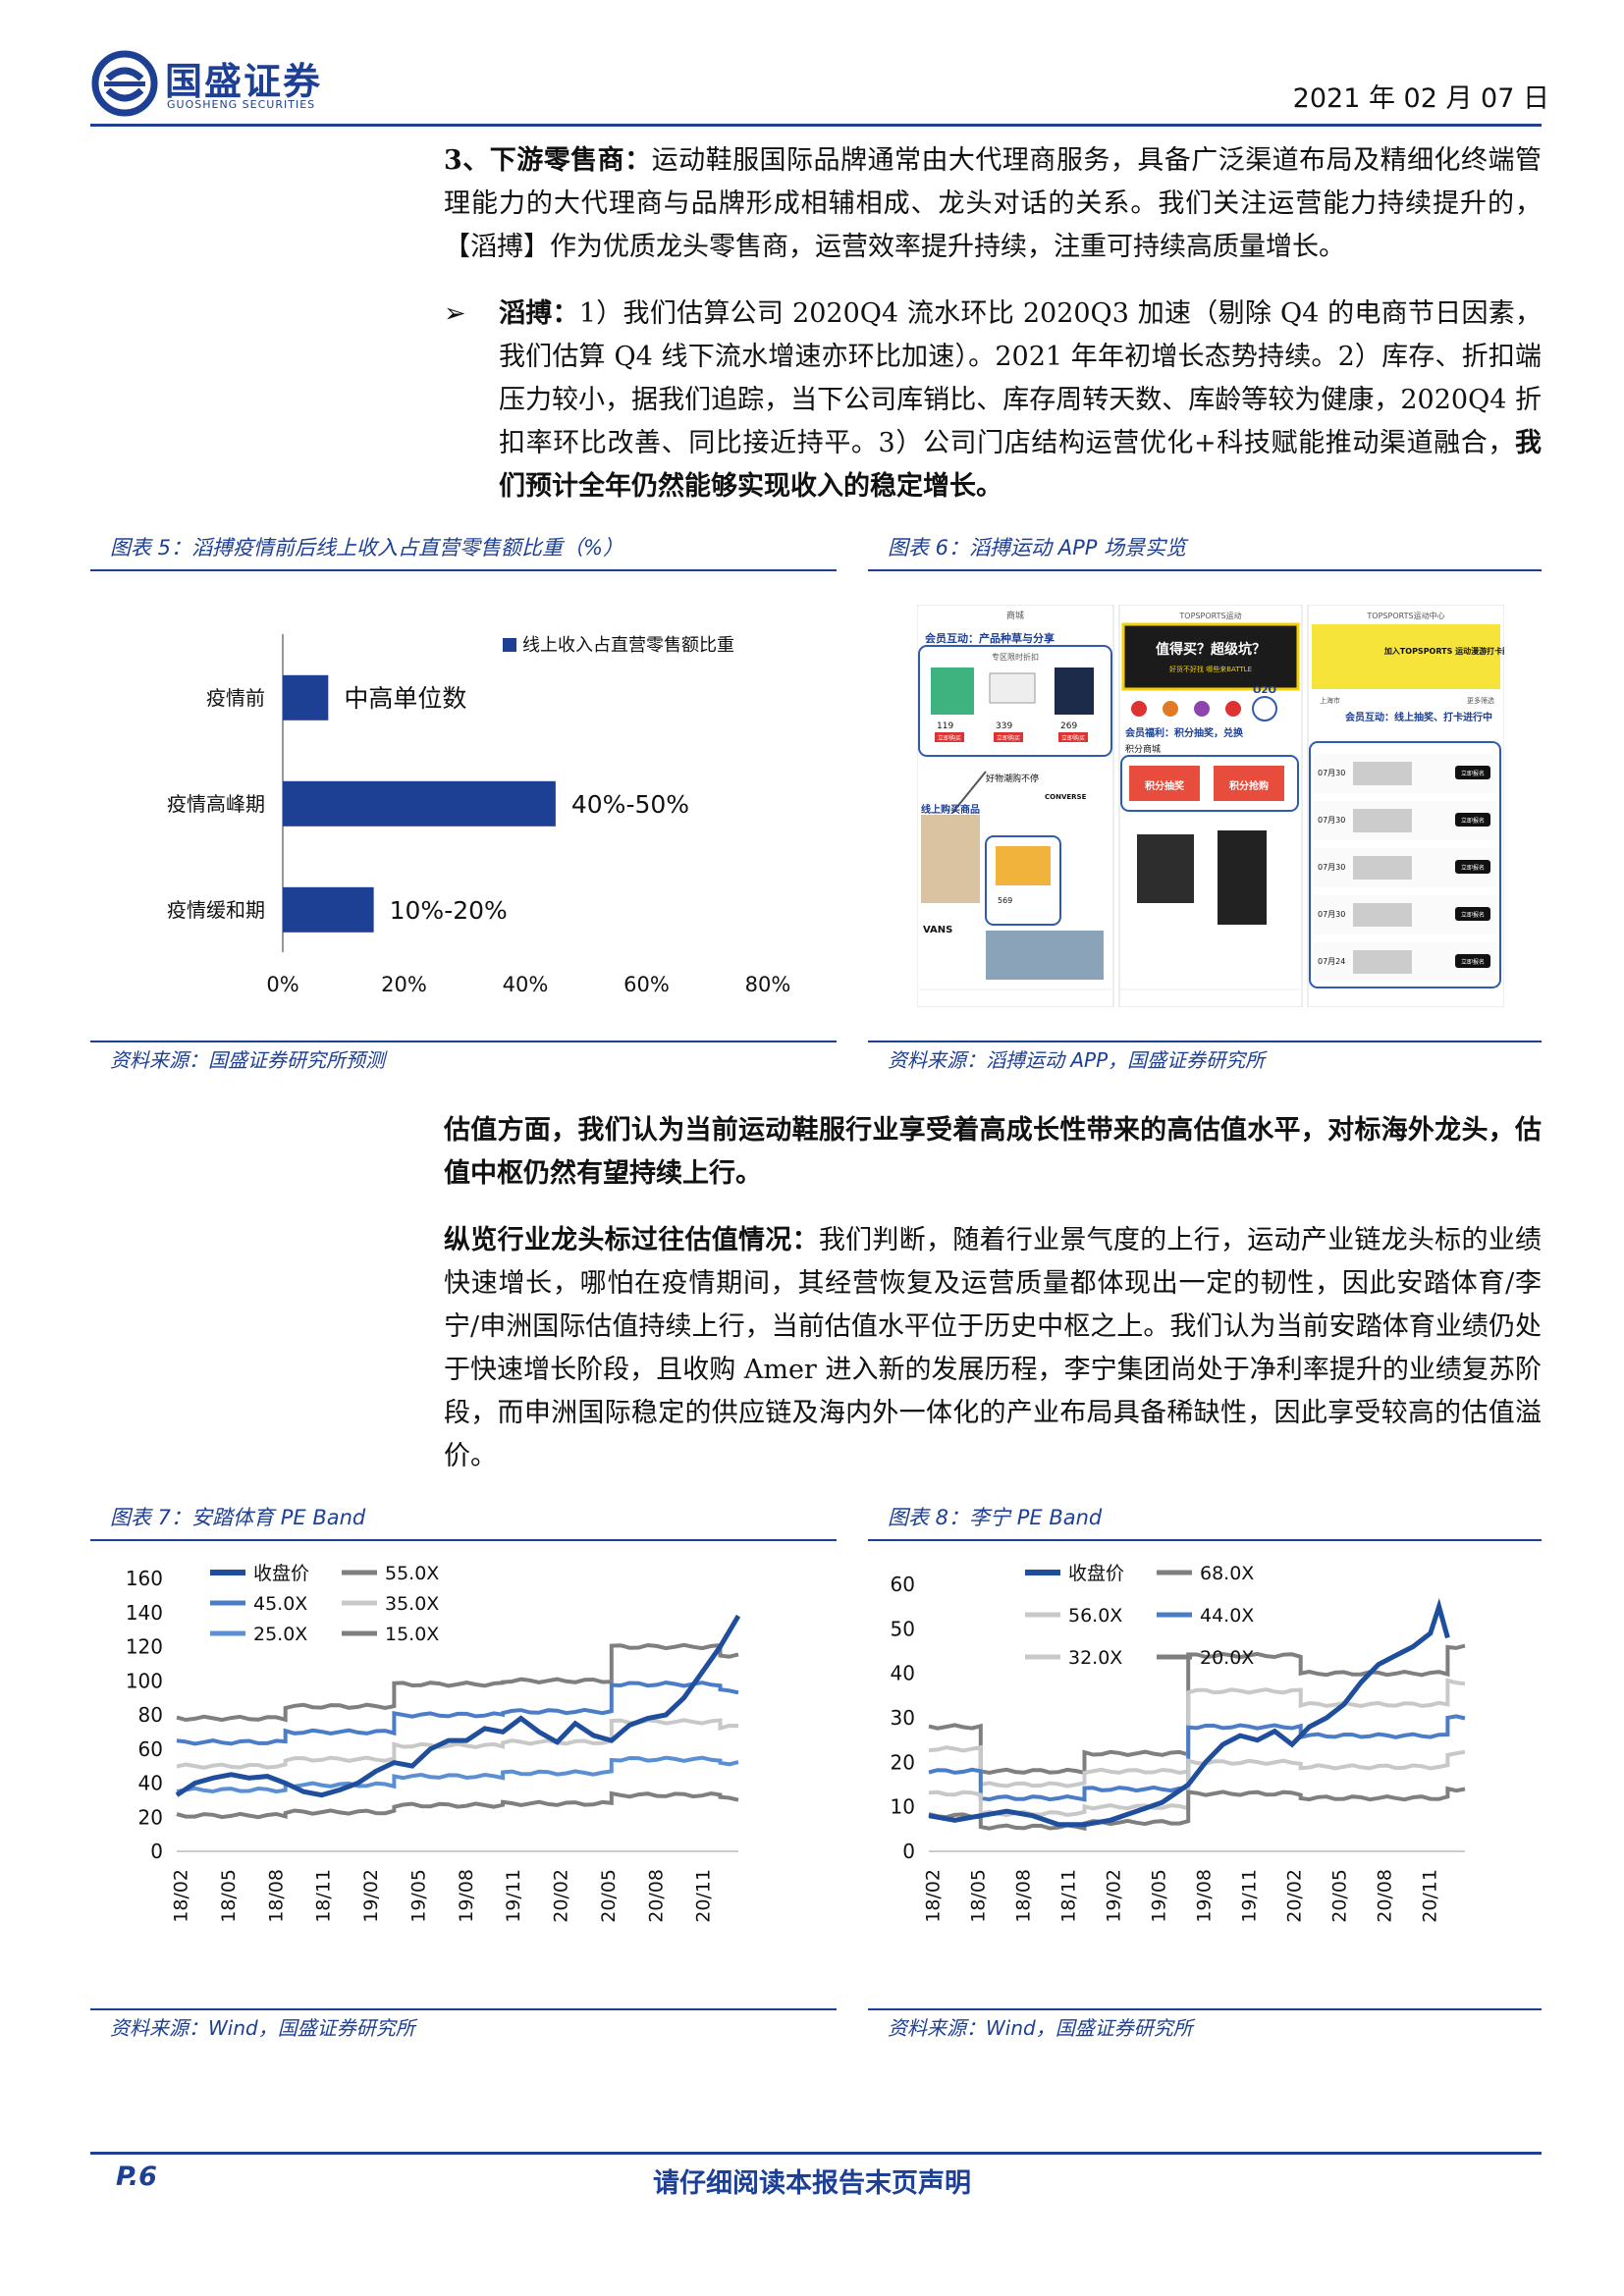 The image size is (1624, 2296). Describe the element at coordinates (405, 698) in the screenshot. I see `fig5-data-label: 中高单位数` at that location.